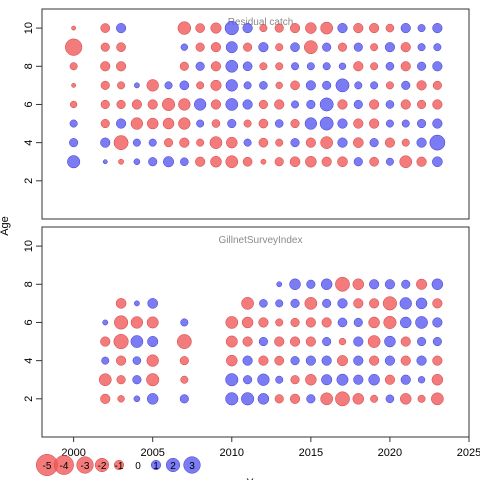 This screenshot has width=480, height=480. What do you see at coordinates (232, 322) in the screenshot?
I see `bubble-2010-age6` at bounding box center [232, 322].